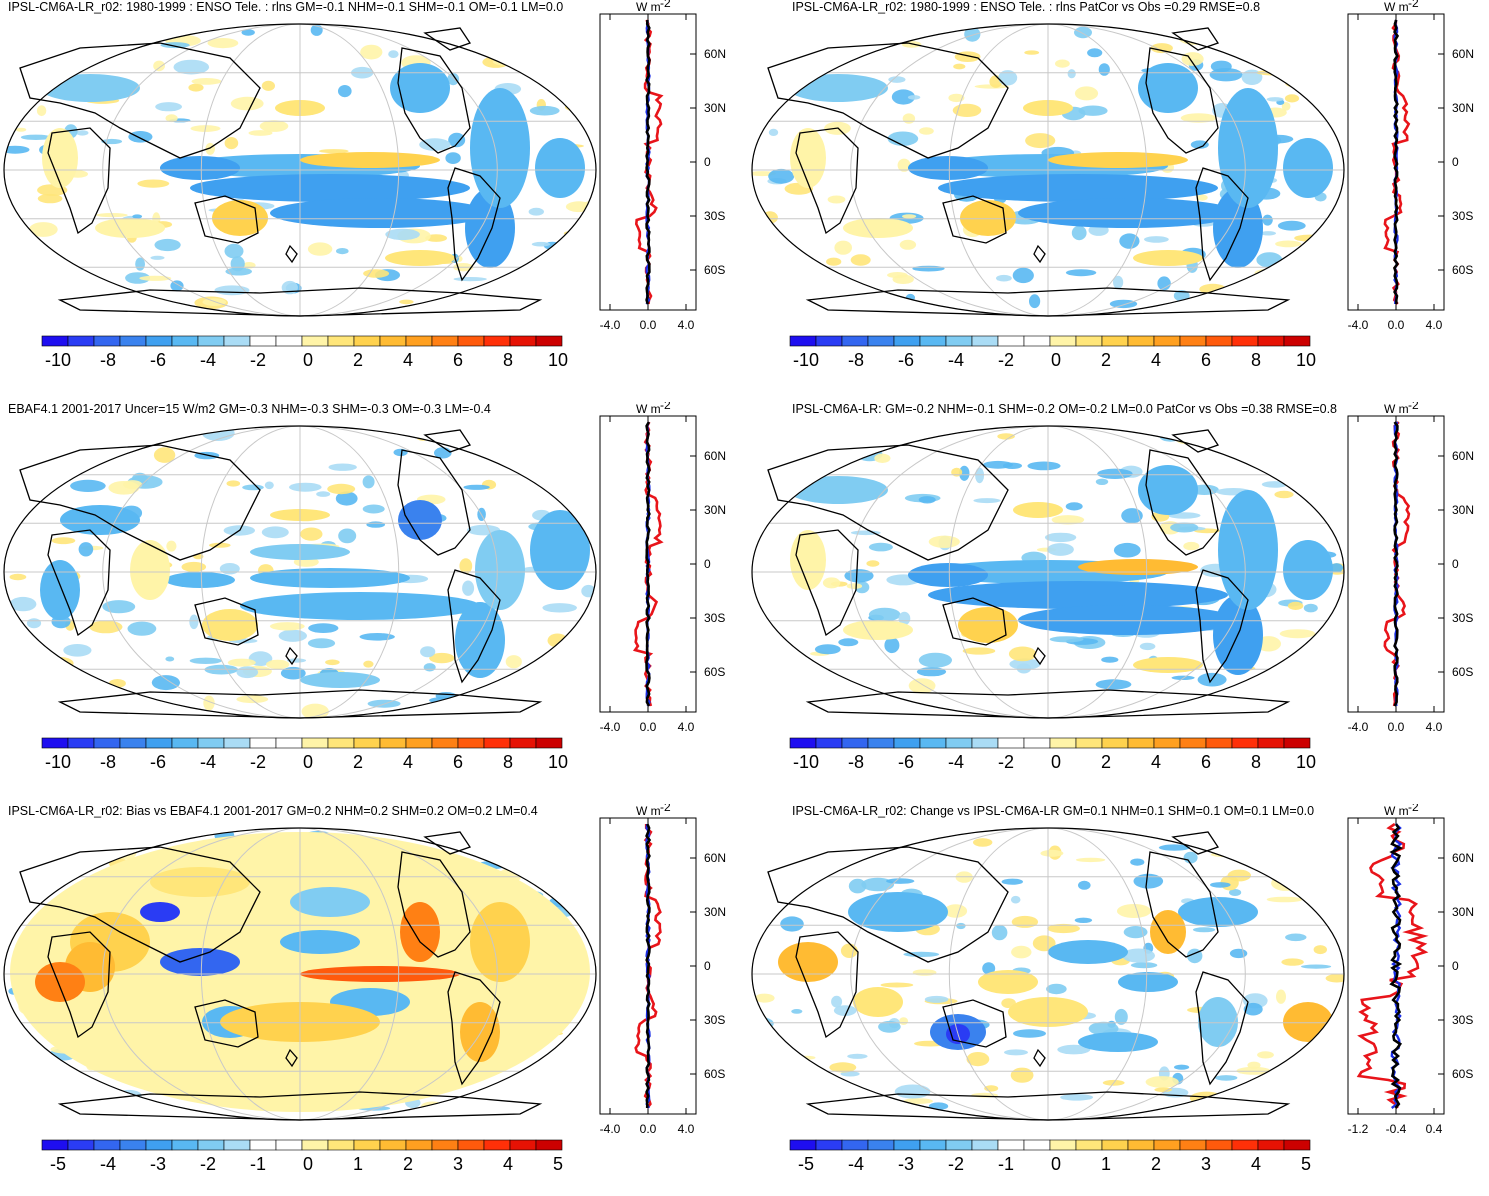  Describe the element at coordinates (1392, 965) in the screenshot. I see `profile-line-red` at that location.